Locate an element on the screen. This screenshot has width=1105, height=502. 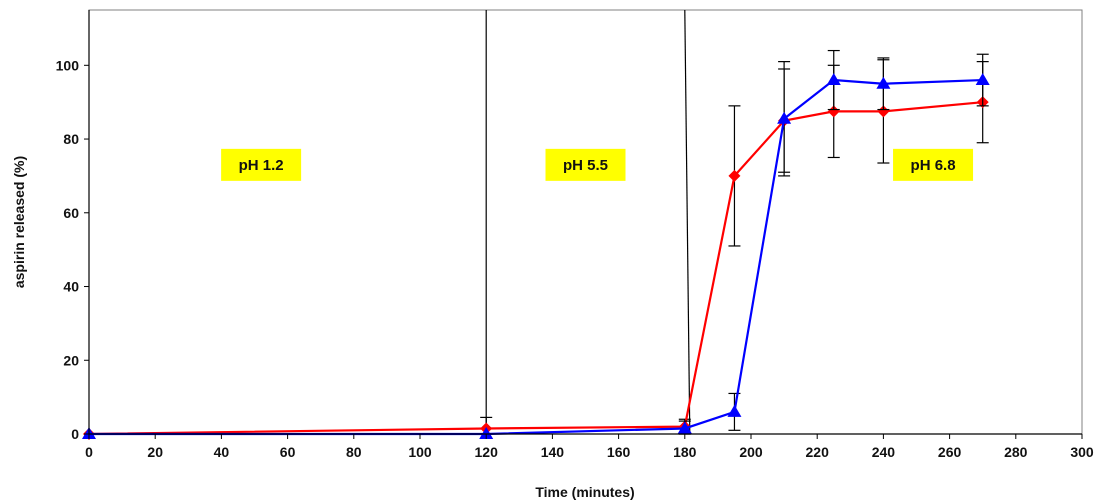
x-tick-label: 260 is located at coordinates (950, 452).